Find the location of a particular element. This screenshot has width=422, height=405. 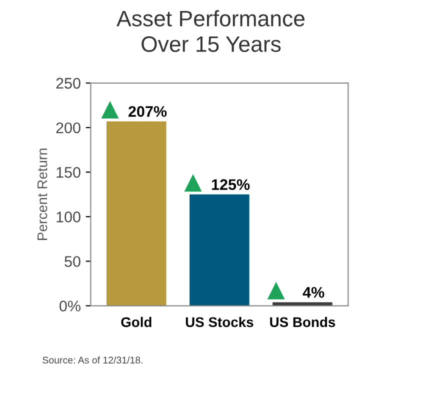

data-label: 4% is located at coordinates (313, 292).